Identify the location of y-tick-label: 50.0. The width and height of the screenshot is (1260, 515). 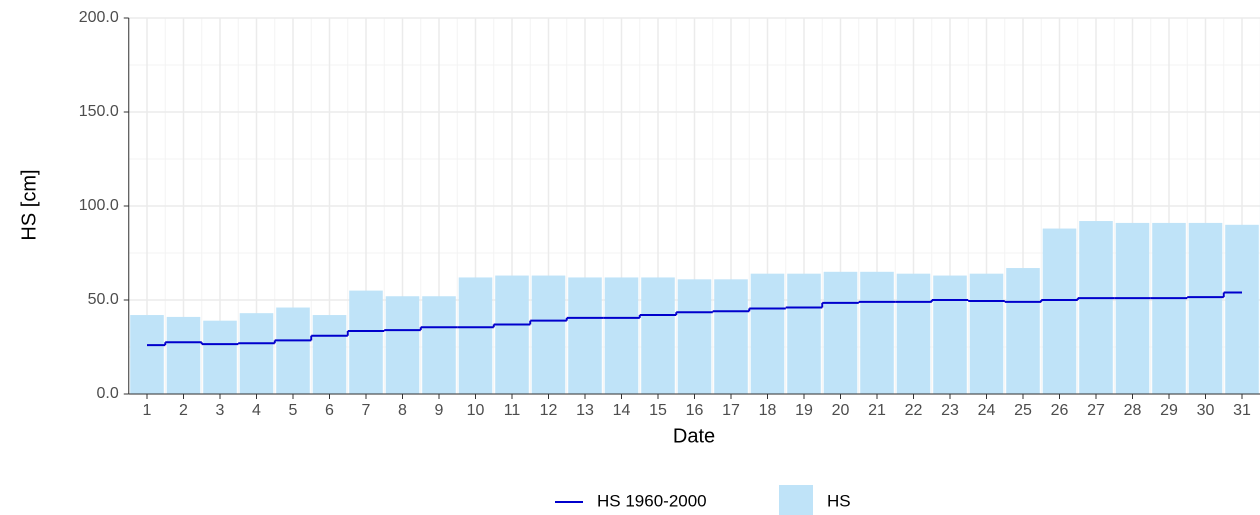
(103, 299).